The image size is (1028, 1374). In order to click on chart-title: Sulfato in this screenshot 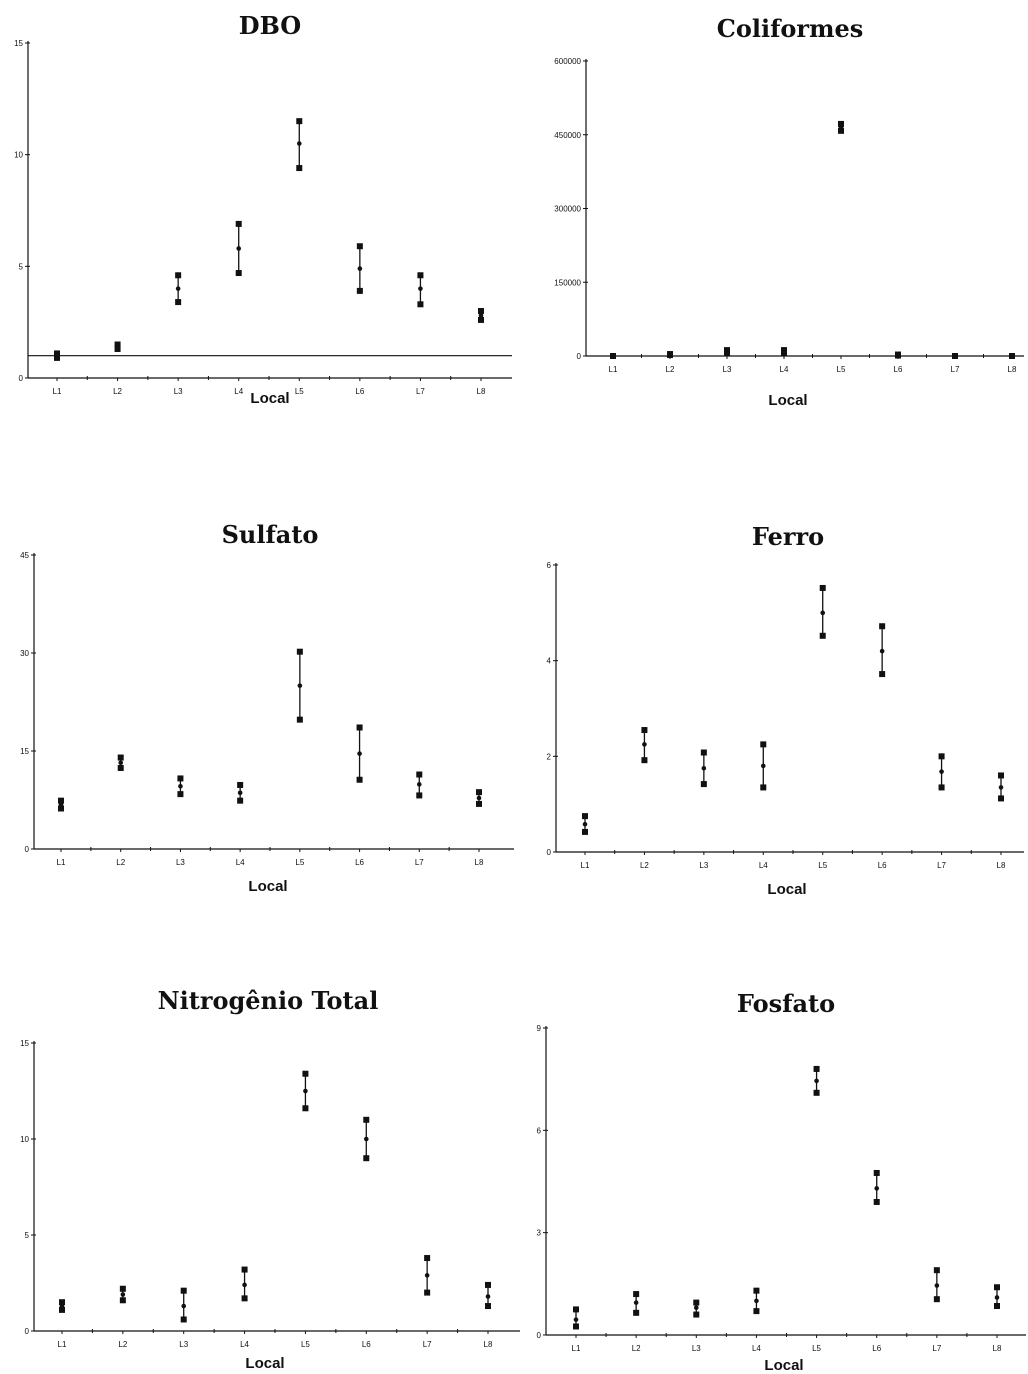, I will do `click(270, 534)`.